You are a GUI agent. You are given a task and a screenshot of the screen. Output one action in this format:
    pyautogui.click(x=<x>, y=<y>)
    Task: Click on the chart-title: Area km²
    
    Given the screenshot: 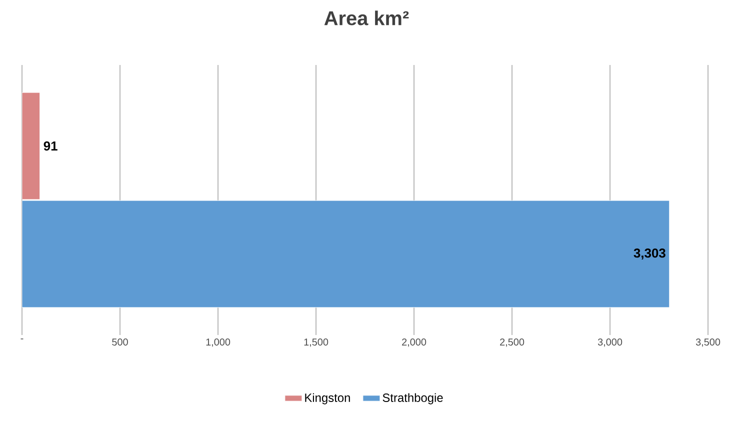 What is the action you would take?
    pyautogui.click(x=366, y=18)
    